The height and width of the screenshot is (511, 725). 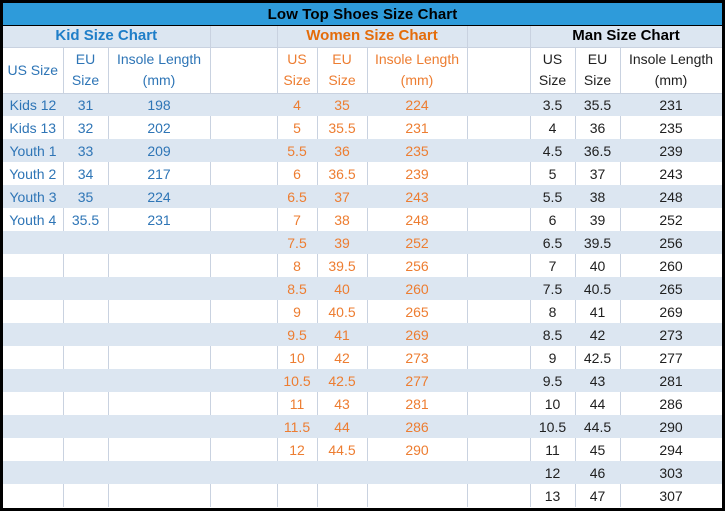 What do you see at coordinates (417, 70) in the screenshot?
I see `women-insole-length-header: Insole Length (mm)` at bounding box center [417, 70].